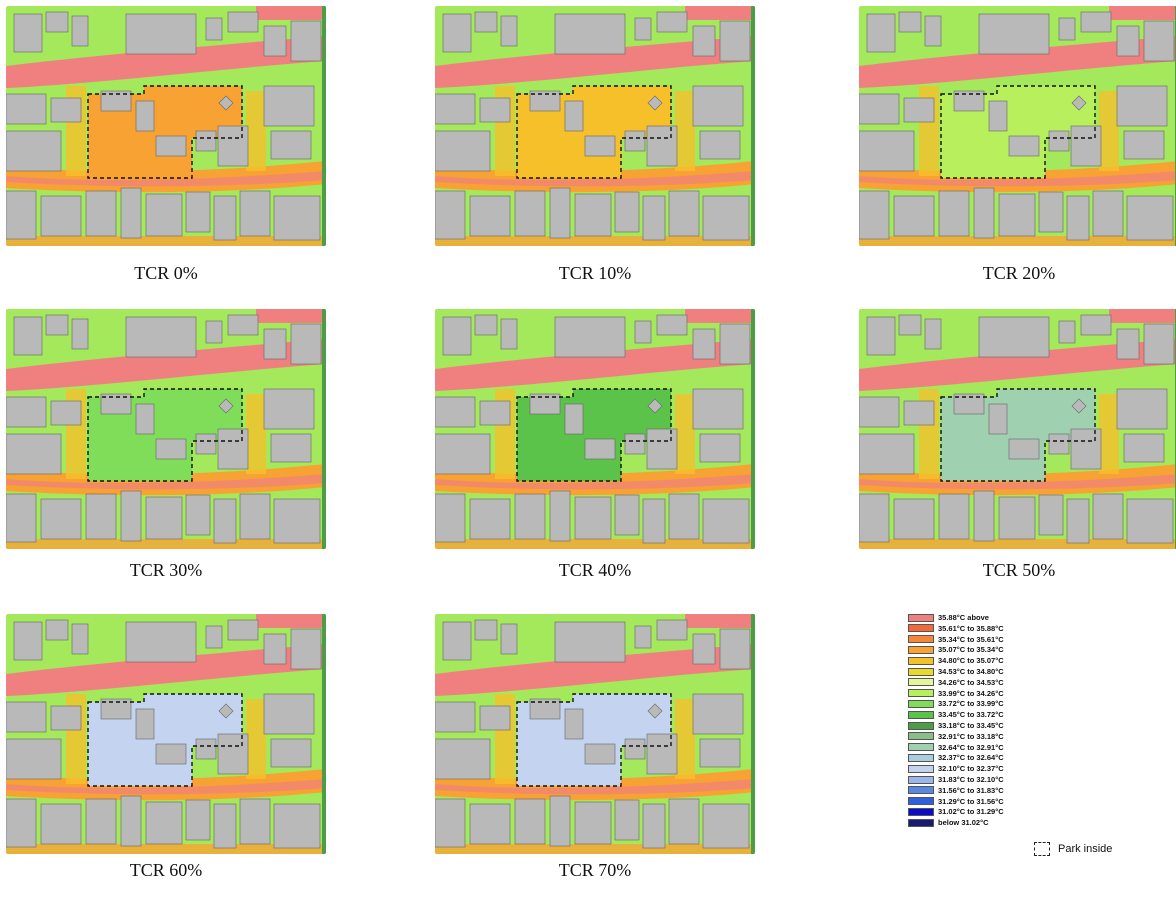 The width and height of the screenshot is (1176, 905). Describe the element at coordinates (1019, 570) in the screenshot. I see `panel-caption: TCR 50%` at that location.